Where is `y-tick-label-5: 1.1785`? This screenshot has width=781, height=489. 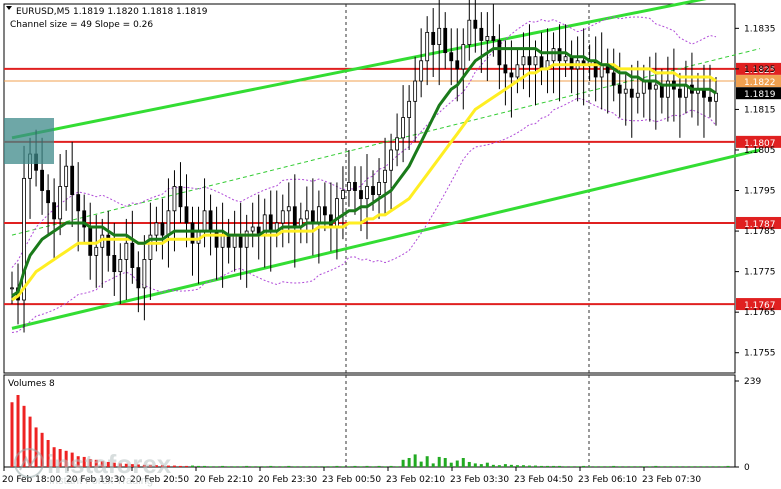 y-tick-label-5: 1.1785 is located at coordinates (760, 232).